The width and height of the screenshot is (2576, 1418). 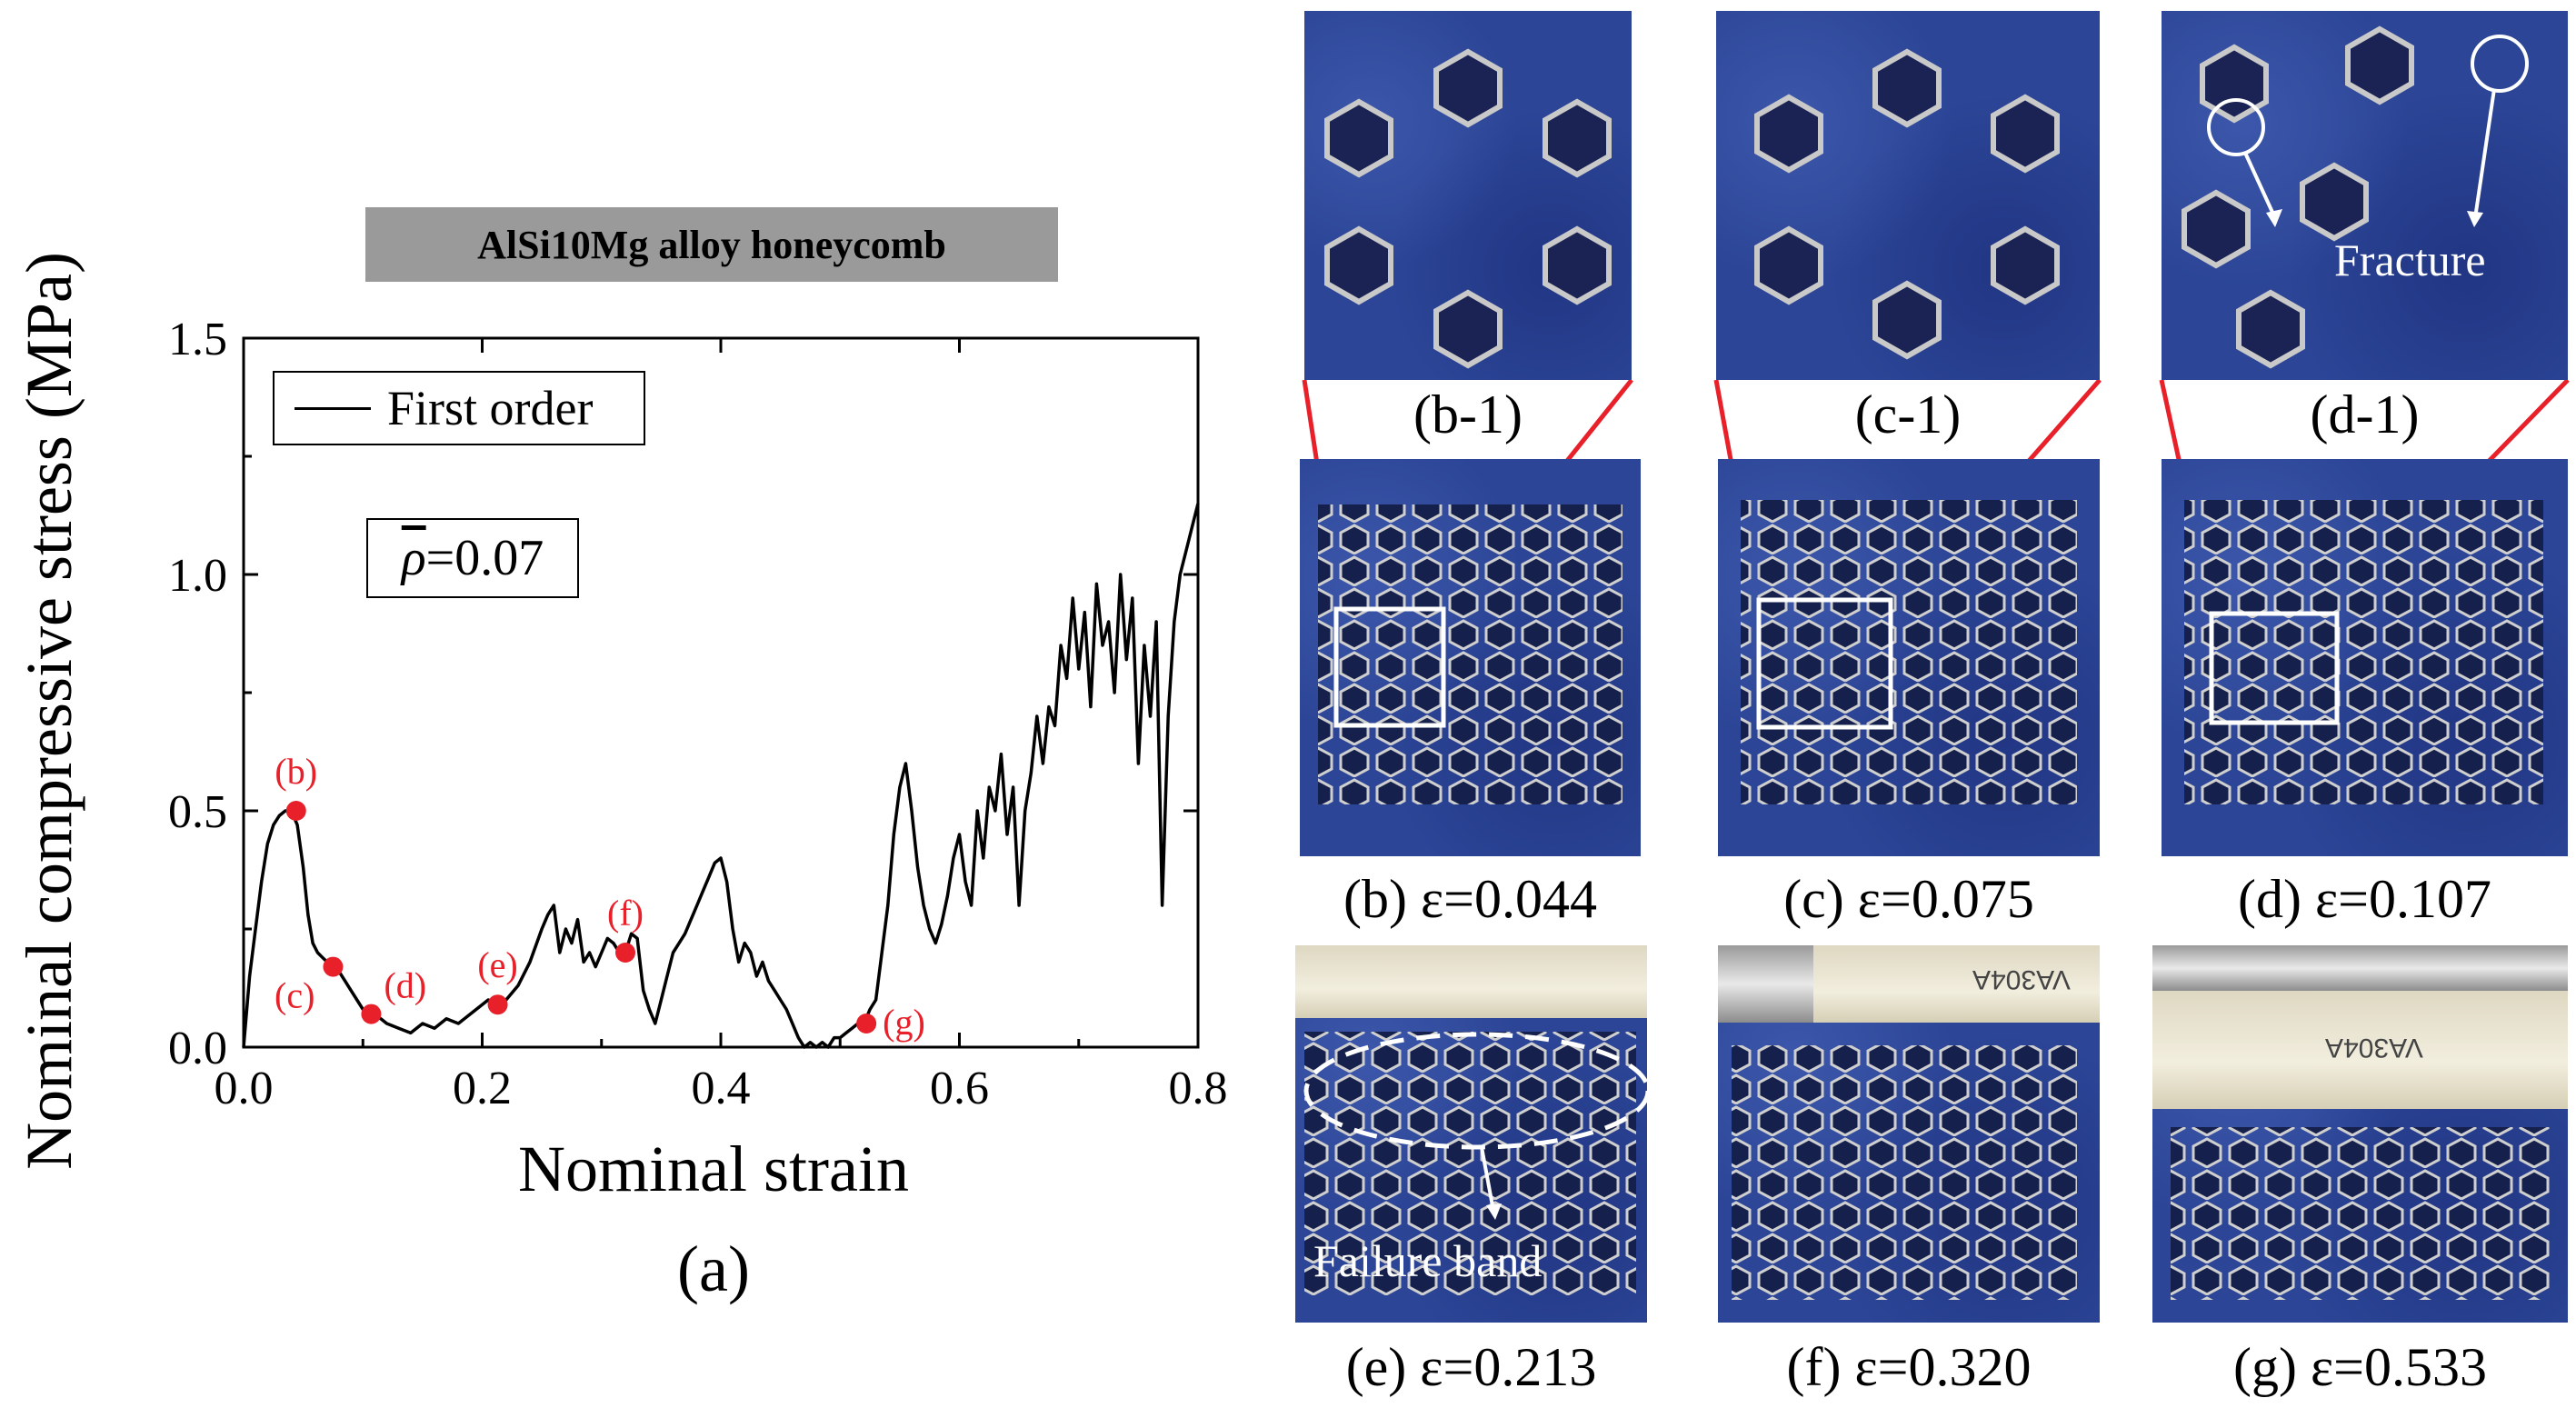 What do you see at coordinates (197, 812) in the screenshot?
I see `y-tick-label: 0.5` at bounding box center [197, 812].